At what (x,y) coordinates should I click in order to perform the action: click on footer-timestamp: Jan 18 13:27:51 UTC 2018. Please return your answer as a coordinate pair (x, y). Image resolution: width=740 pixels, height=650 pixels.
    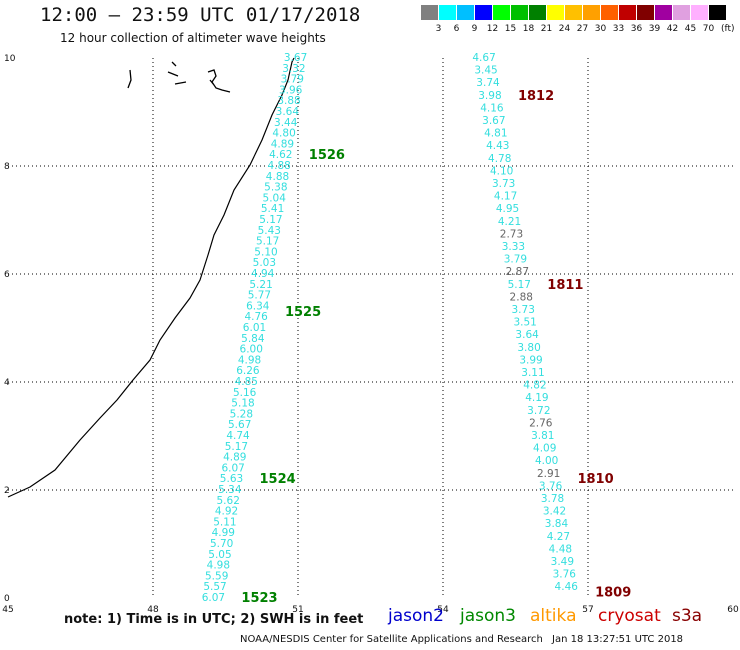
    Looking at the image, I should click on (618, 639).